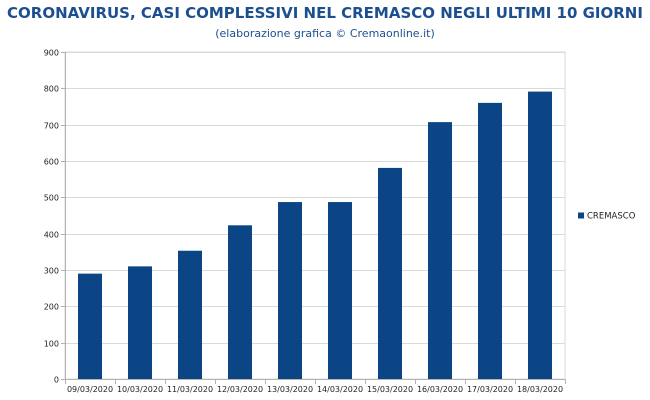 This screenshot has height=400, width=650. What do you see at coordinates (190, 389) in the screenshot?
I see `x-tick-label: 11/03/2020` at bounding box center [190, 389].